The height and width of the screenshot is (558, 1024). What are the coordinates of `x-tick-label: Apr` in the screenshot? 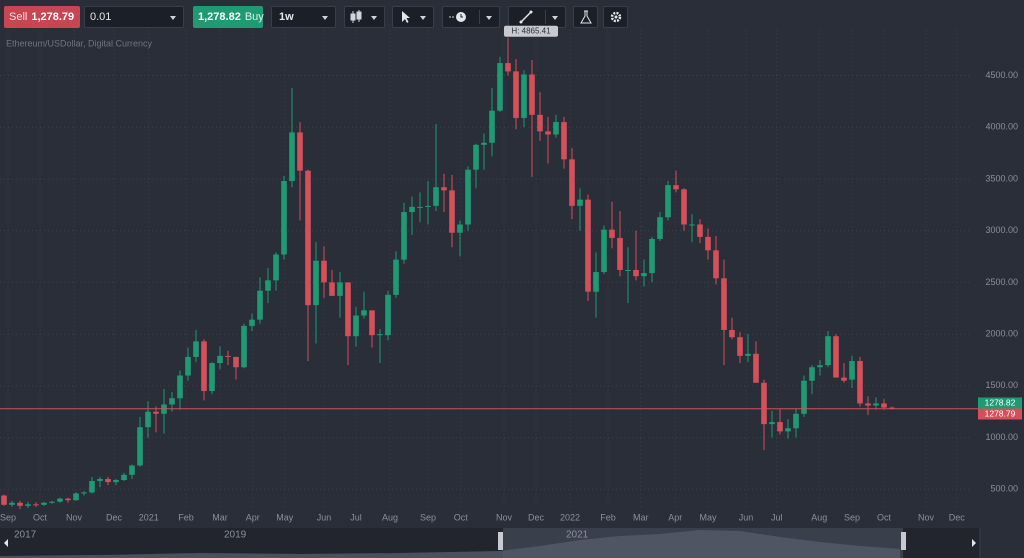 It's located at (253, 517).